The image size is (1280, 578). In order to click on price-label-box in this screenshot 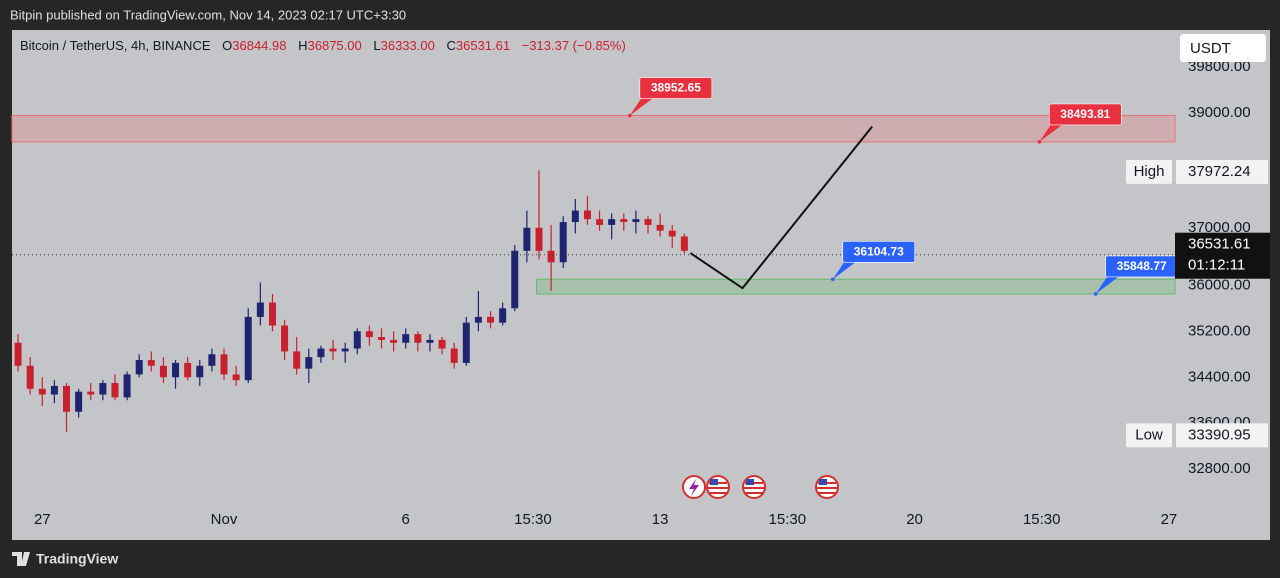, I will do `click(1222, 255)`.